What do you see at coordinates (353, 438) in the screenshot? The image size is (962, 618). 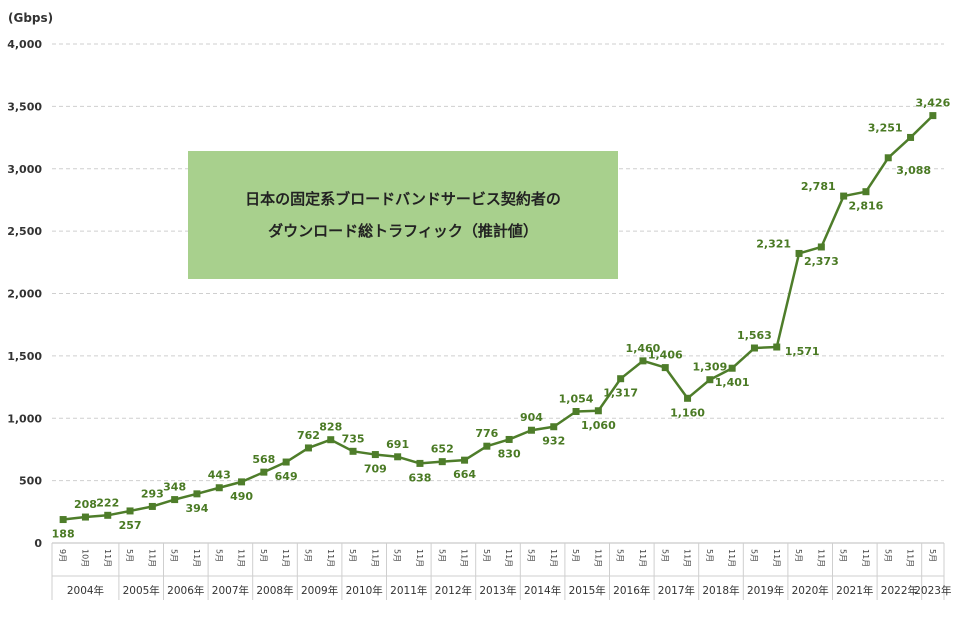 I see `data-label: 735` at bounding box center [353, 438].